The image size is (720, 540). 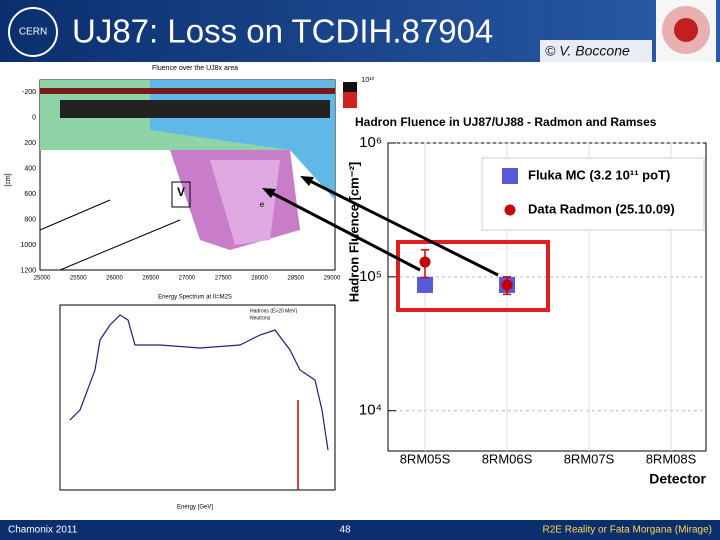 I want to click on y-axis-label: Hadron Fluence [cm⁻²], so click(x=353, y=232).